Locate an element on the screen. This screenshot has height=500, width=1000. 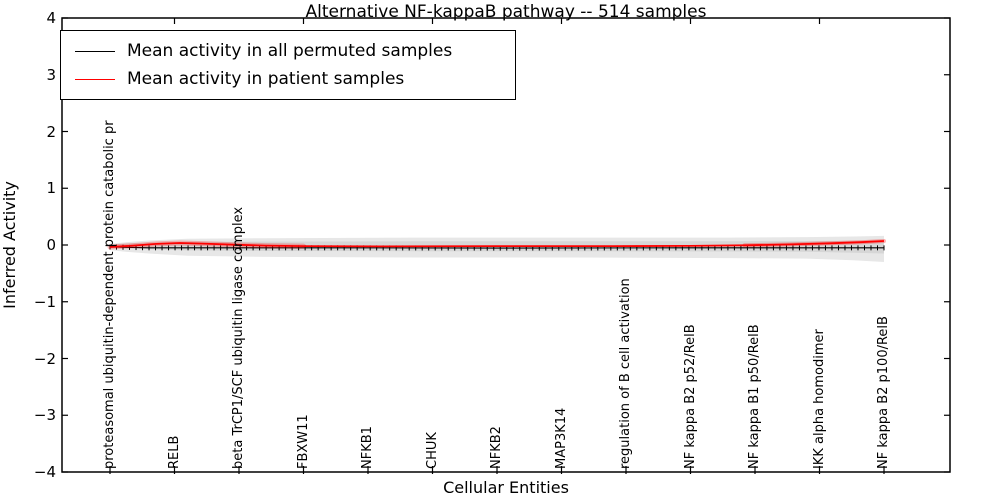
x-category-label: NF kappa B1 p50/RelB is located at coordinates (754, 396).